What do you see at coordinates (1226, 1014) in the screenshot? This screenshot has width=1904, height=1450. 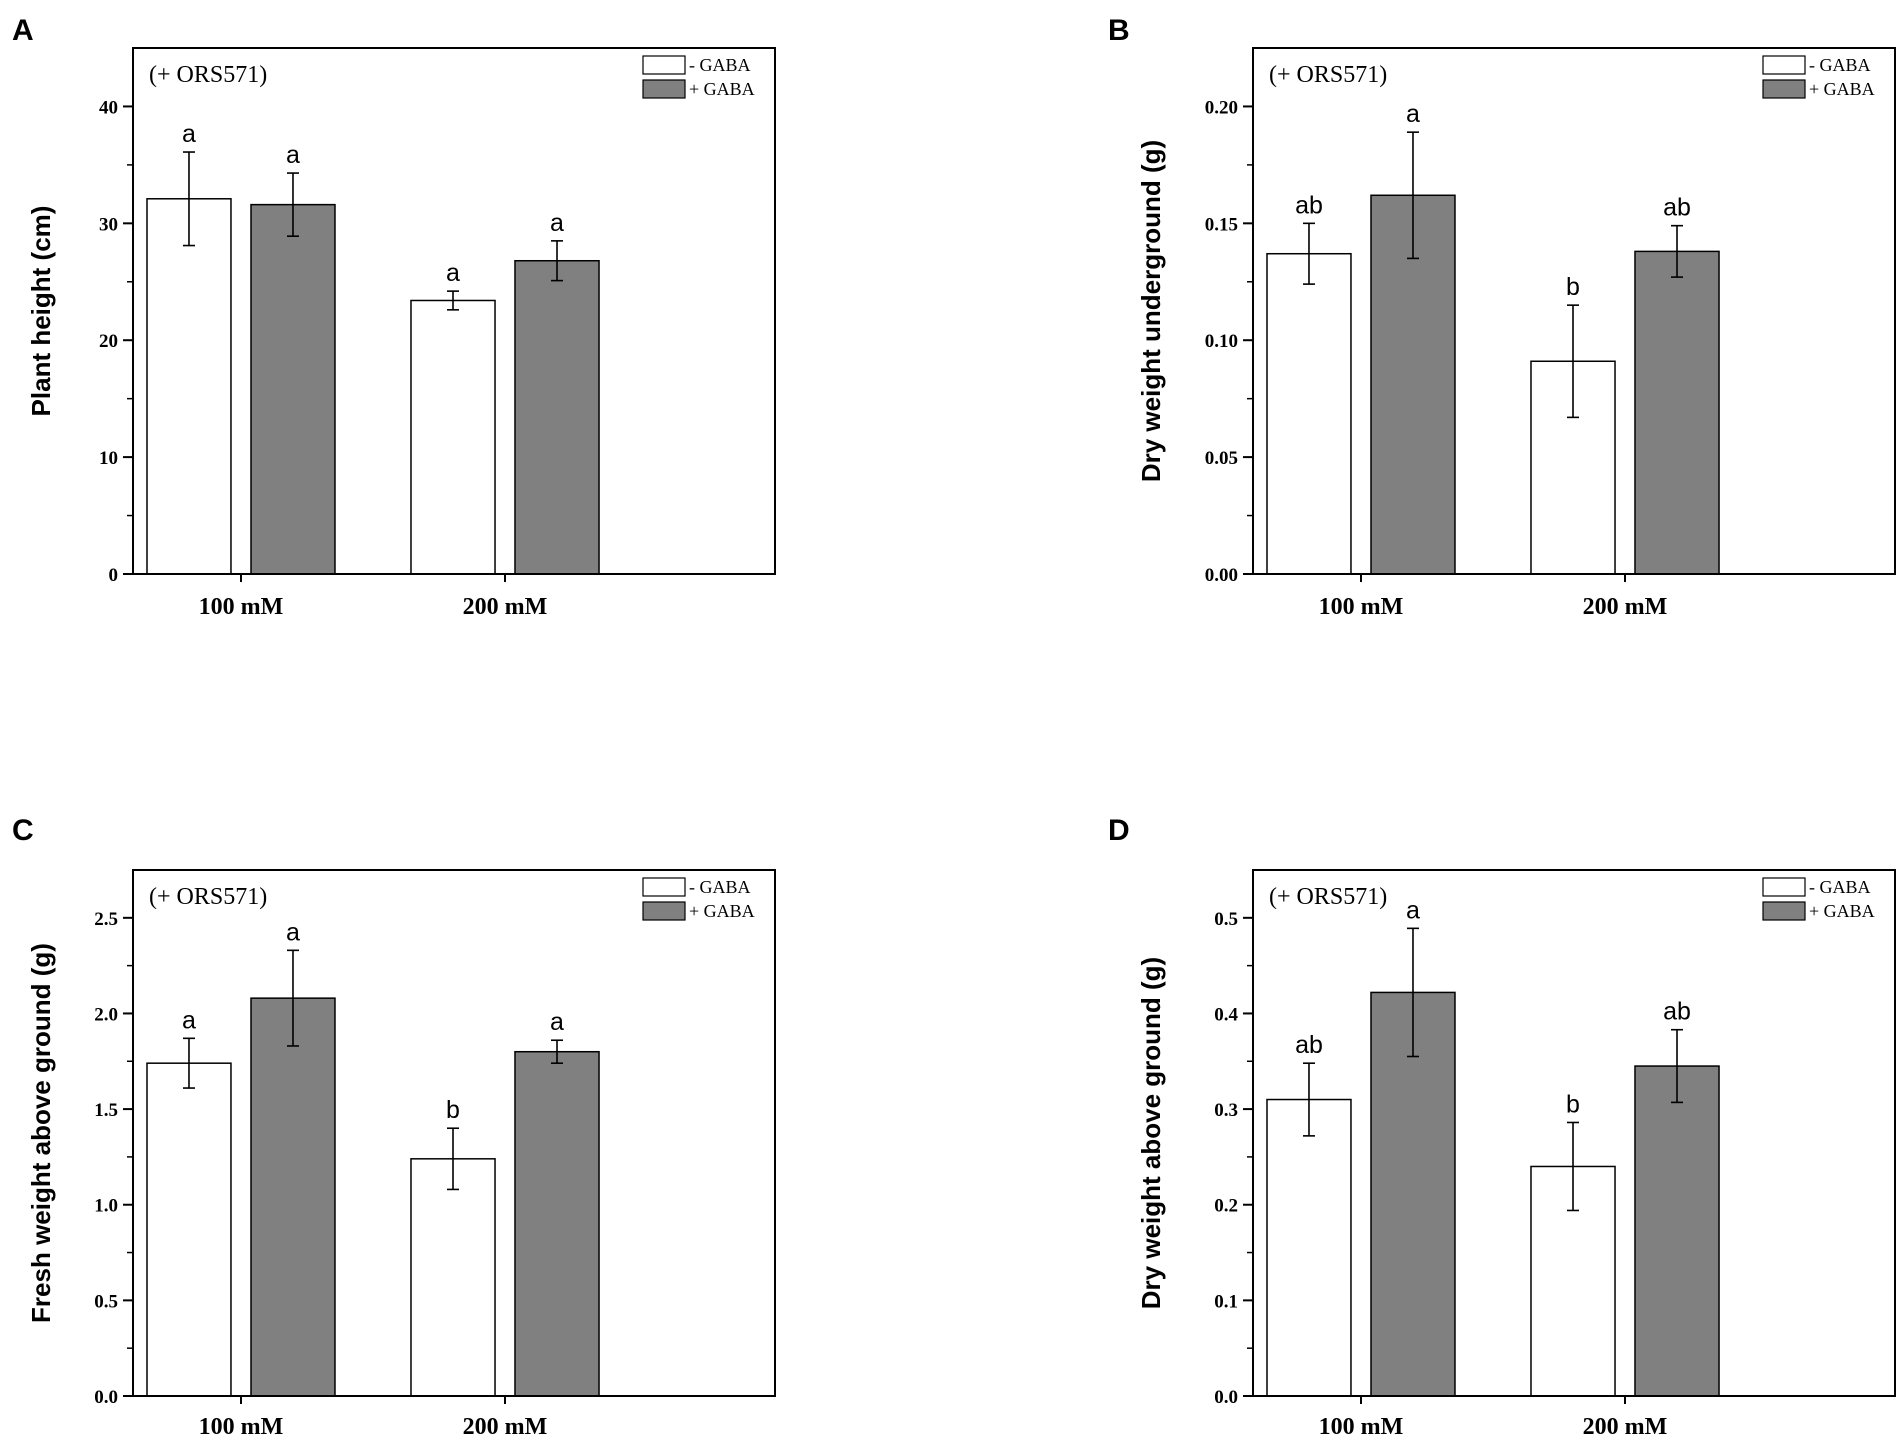 I see `y-tick-label: 0.4` at bounding box center [1226, 1014].